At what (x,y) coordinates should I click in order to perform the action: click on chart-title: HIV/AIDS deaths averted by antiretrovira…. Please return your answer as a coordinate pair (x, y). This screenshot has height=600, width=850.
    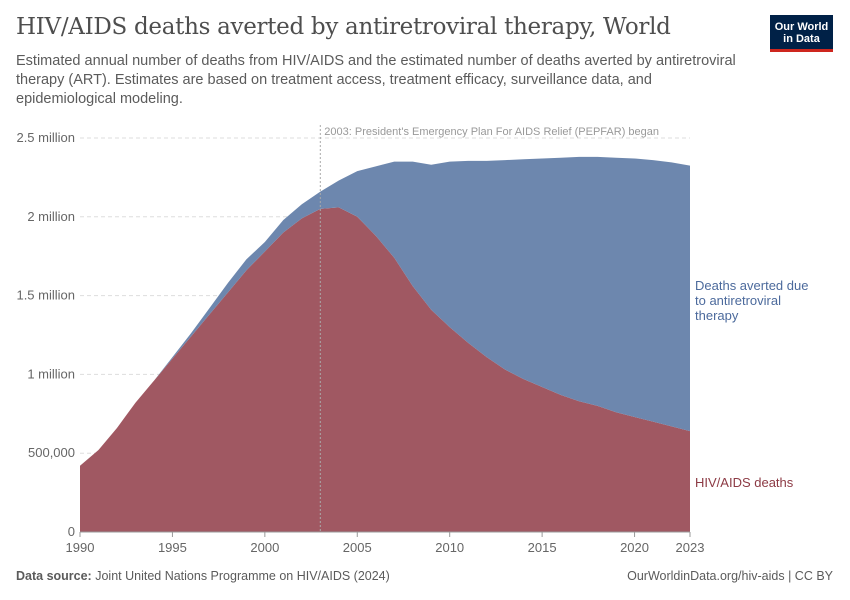
    Looking at the image, I should click on (343, 27).